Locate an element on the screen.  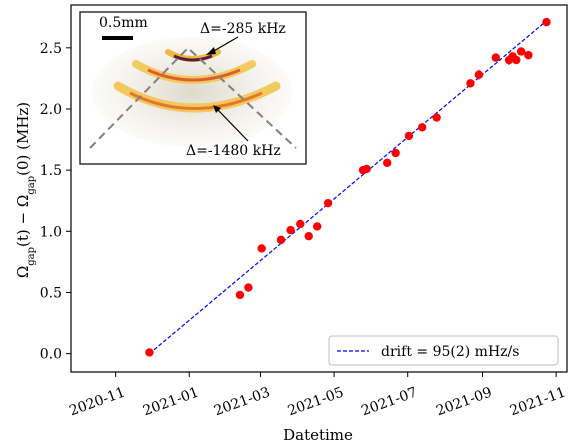
annotation-top: Δ=-285 kHz is located at coordinates (243, 29).